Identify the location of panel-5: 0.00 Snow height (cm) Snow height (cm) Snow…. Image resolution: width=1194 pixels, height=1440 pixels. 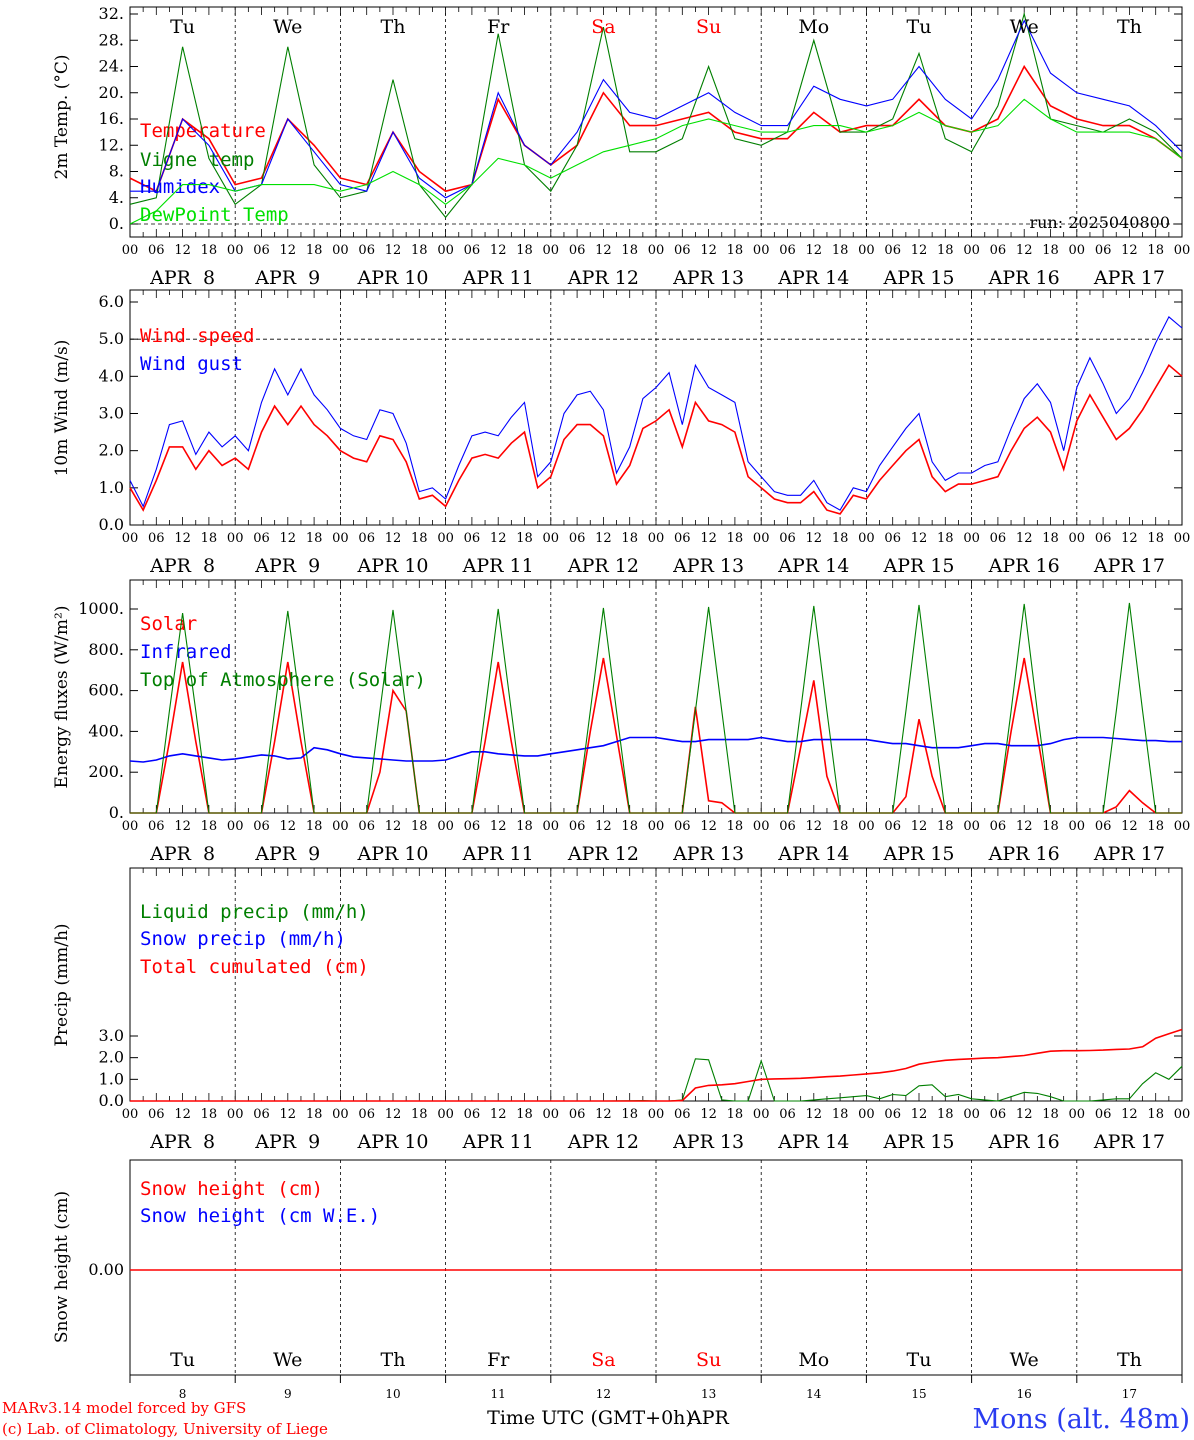
(617, 1271).